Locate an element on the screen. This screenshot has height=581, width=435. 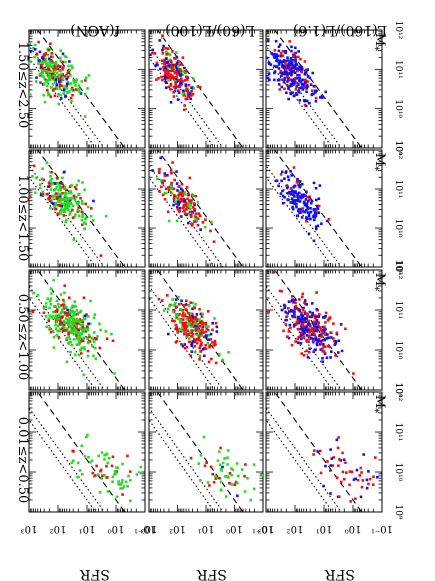
mass-tick-label-c1-2: 10¹¹ is located at coordinates (398, 310).